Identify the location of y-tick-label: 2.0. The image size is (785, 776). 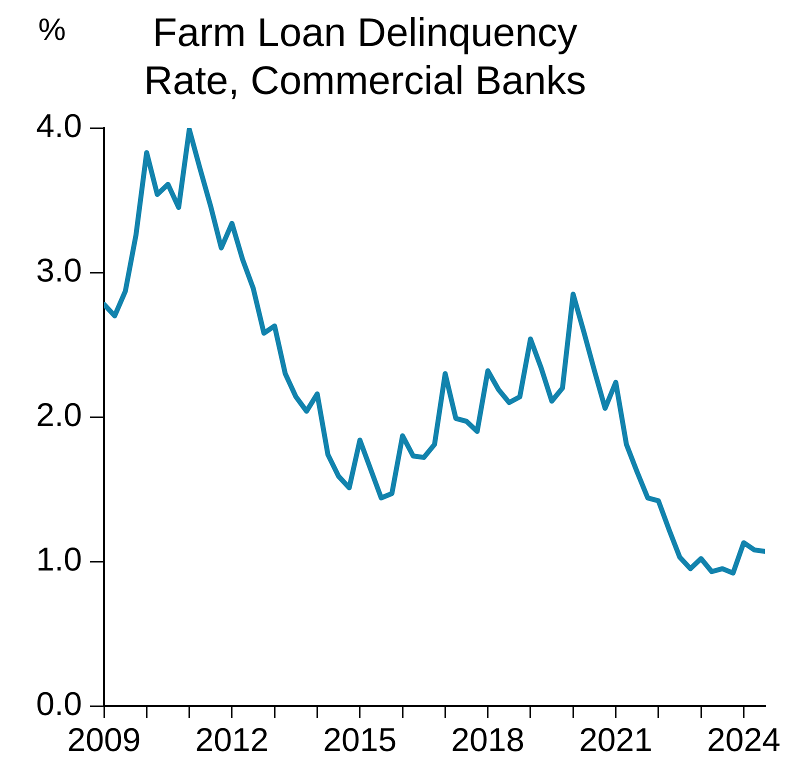
(59, 415).